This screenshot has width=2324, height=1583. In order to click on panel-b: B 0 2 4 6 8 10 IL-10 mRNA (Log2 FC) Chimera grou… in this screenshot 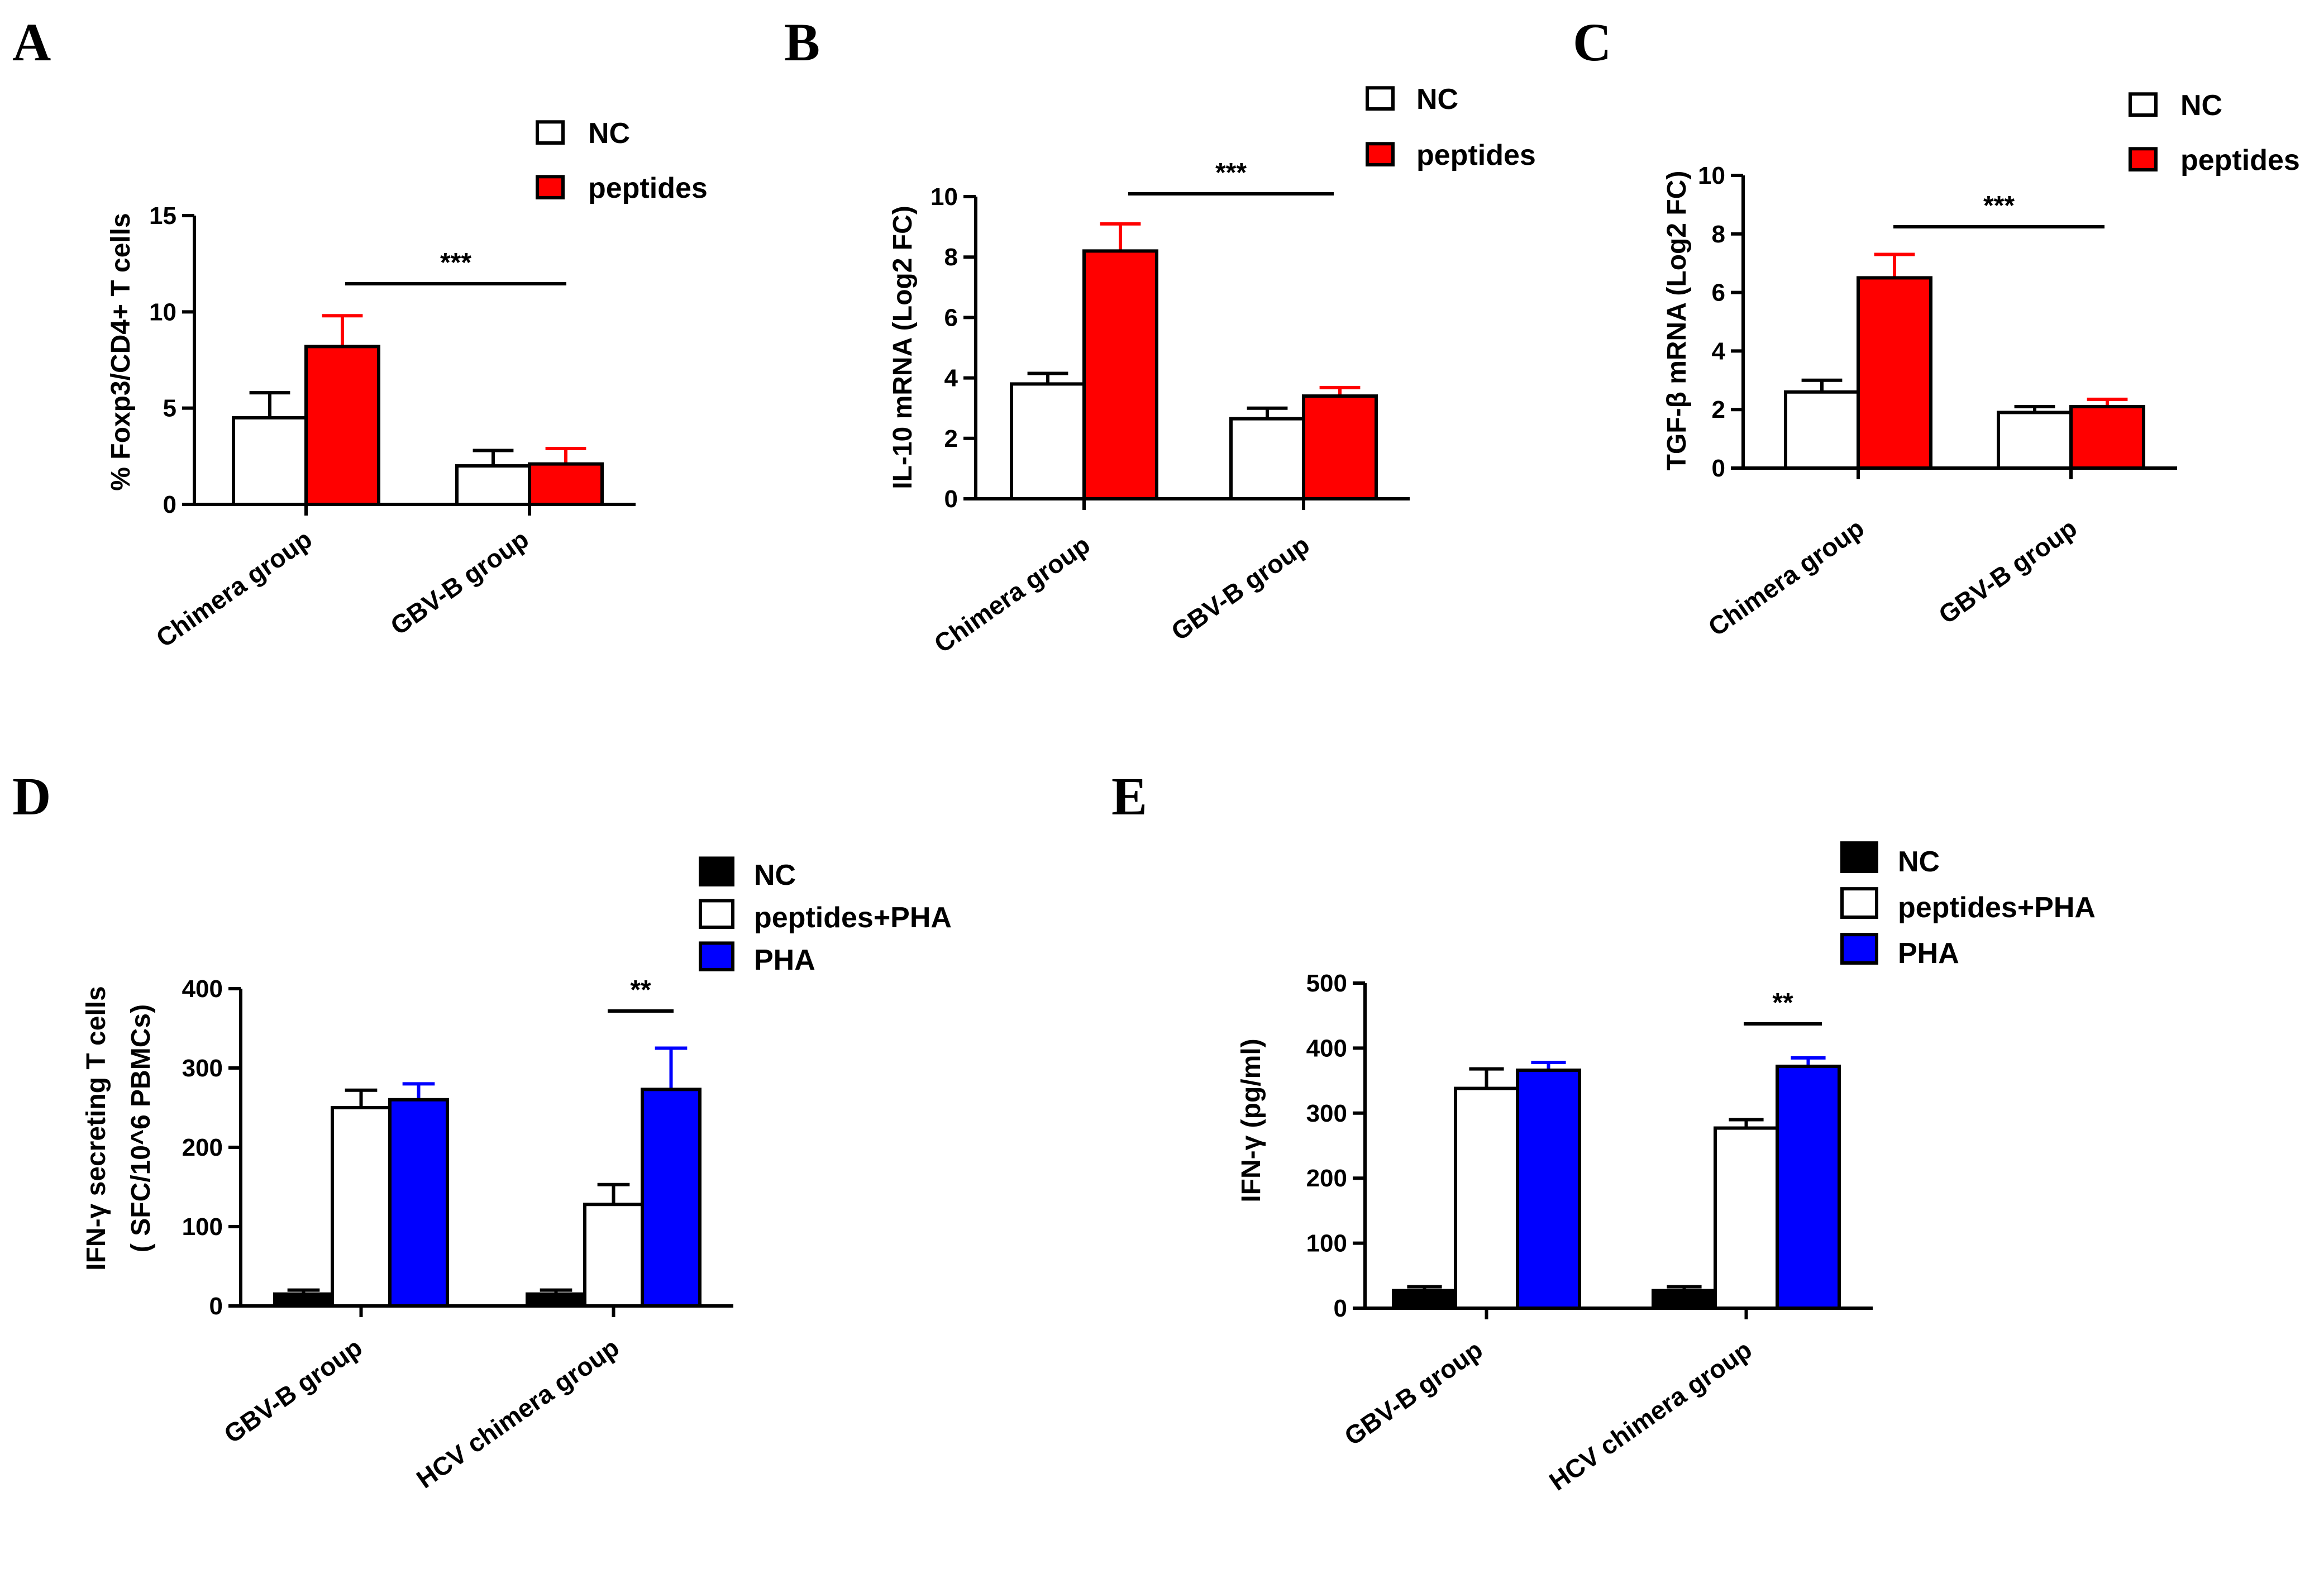, I will do `click(1160, 335)`.